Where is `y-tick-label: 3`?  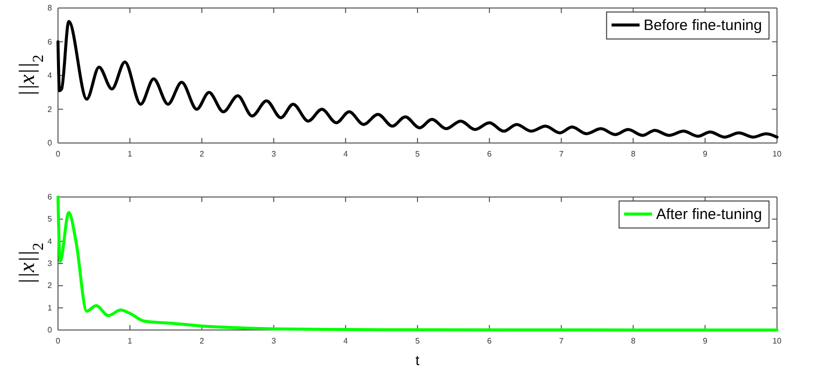
y-tick-label: 3 is located at coordinates (50, 263).